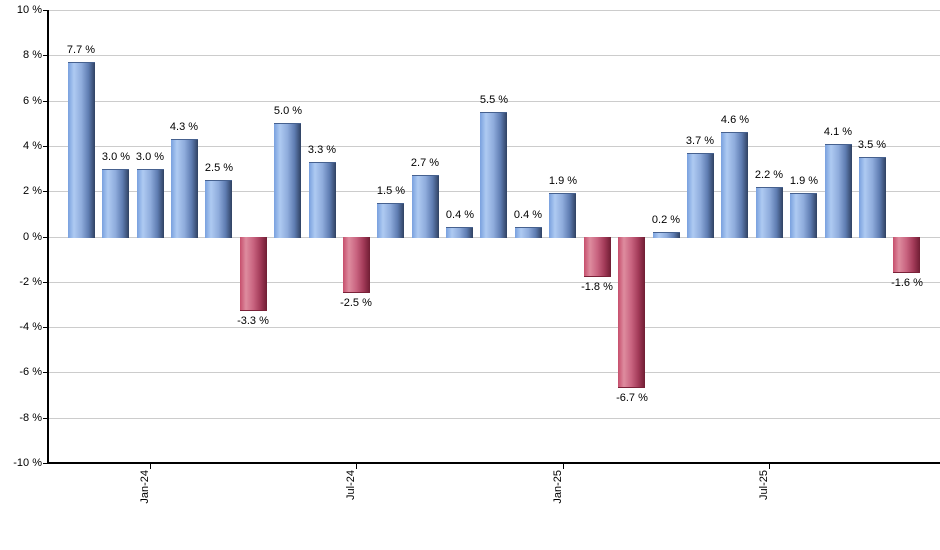 This screenshot has height=550, width=940. I want to click on x-axis-tick-label: Jul-24, so click(351, 485).